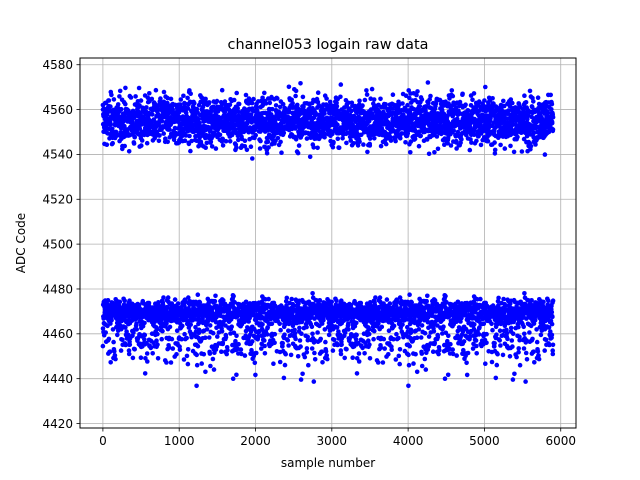 The image size is (640, 480). Describe the element at coordinates (328, 45) in the screenshot. I see `chart-title: channel053 logain raw data` at that location.